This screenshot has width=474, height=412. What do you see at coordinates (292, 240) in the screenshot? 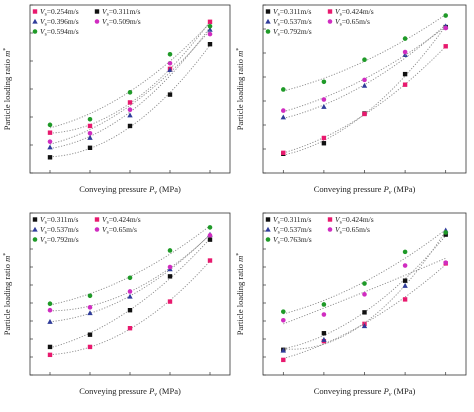
I see `legend-entry: Vs=0.763m/s` at bounding box center [292, 240].